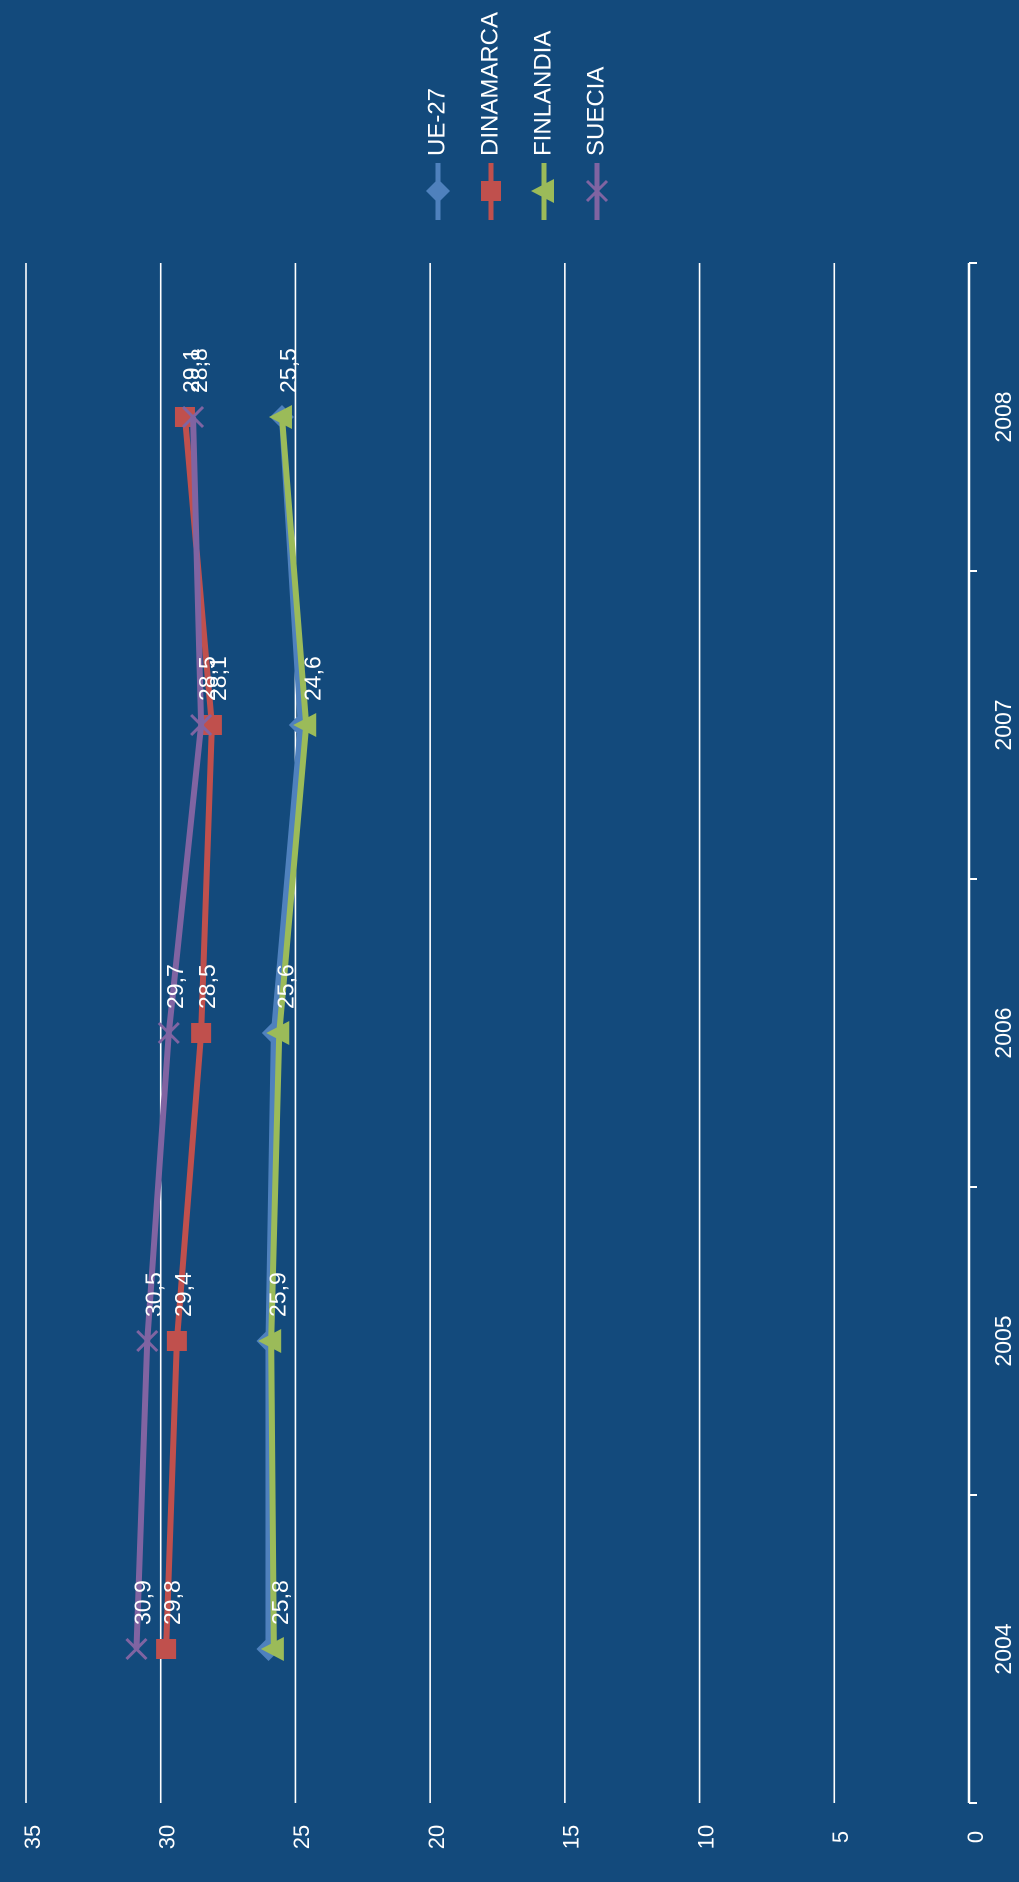 This screenshot has width=1019, height=1882. What do you see at coordinates (191, 370) in the screenshot?
I see `data-label-dinamarca: 29,1` at bounding box center [191, 370].